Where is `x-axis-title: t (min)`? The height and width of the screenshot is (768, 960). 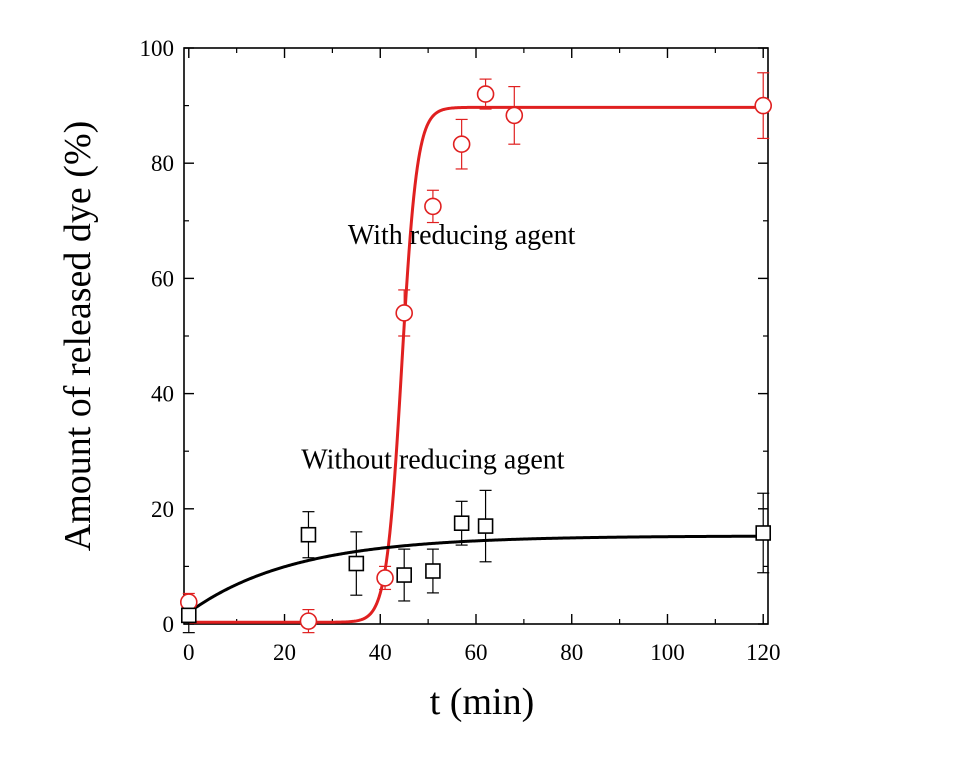 x-axis-title: t (min) is located at coordinates (482, 702).